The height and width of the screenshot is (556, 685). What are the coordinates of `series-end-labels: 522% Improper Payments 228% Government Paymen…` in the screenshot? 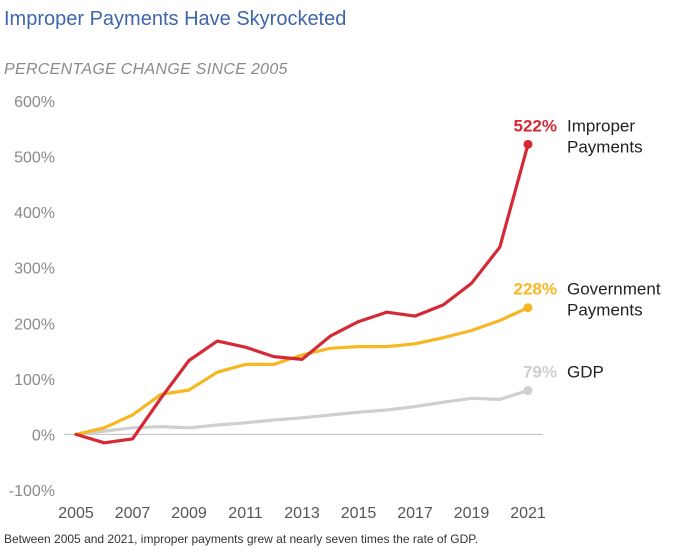 It's located at (587, 248).